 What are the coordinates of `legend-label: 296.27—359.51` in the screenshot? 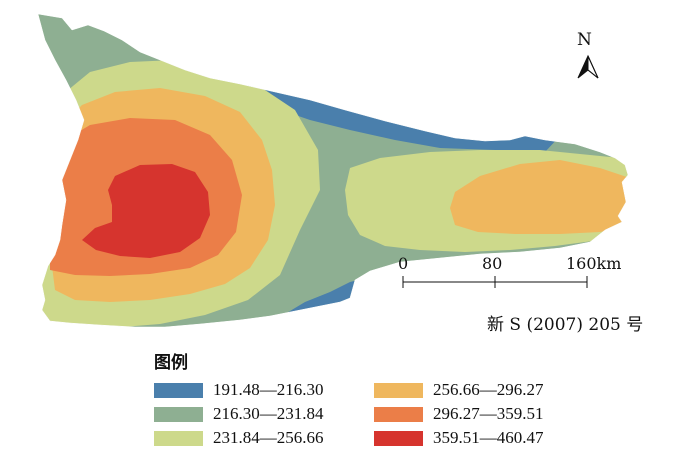 It's located at (488, 413).